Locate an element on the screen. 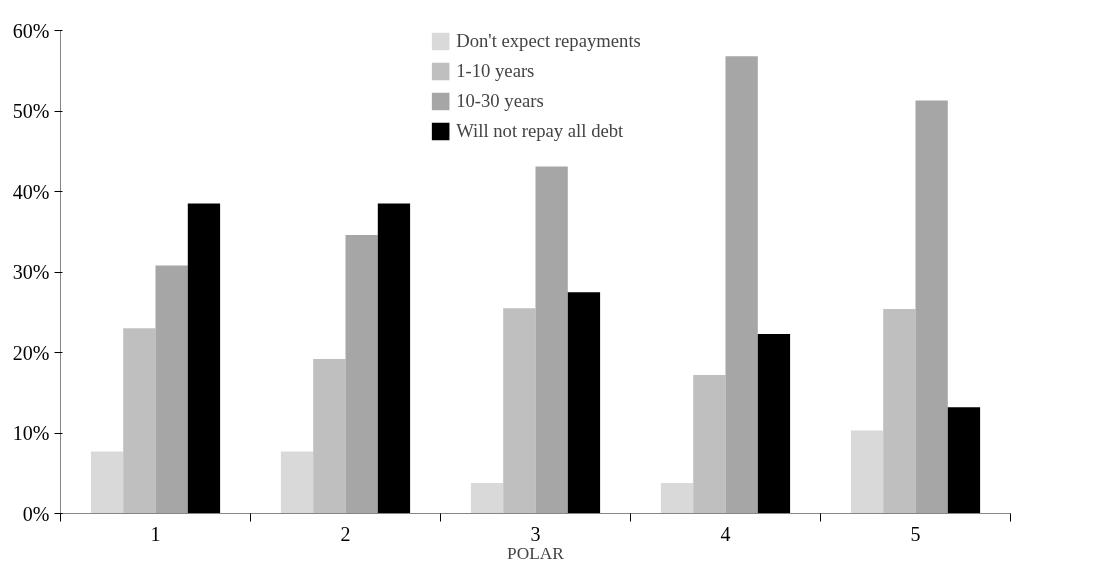  y-tick-label: 20% is located at coordinates (31, 352).